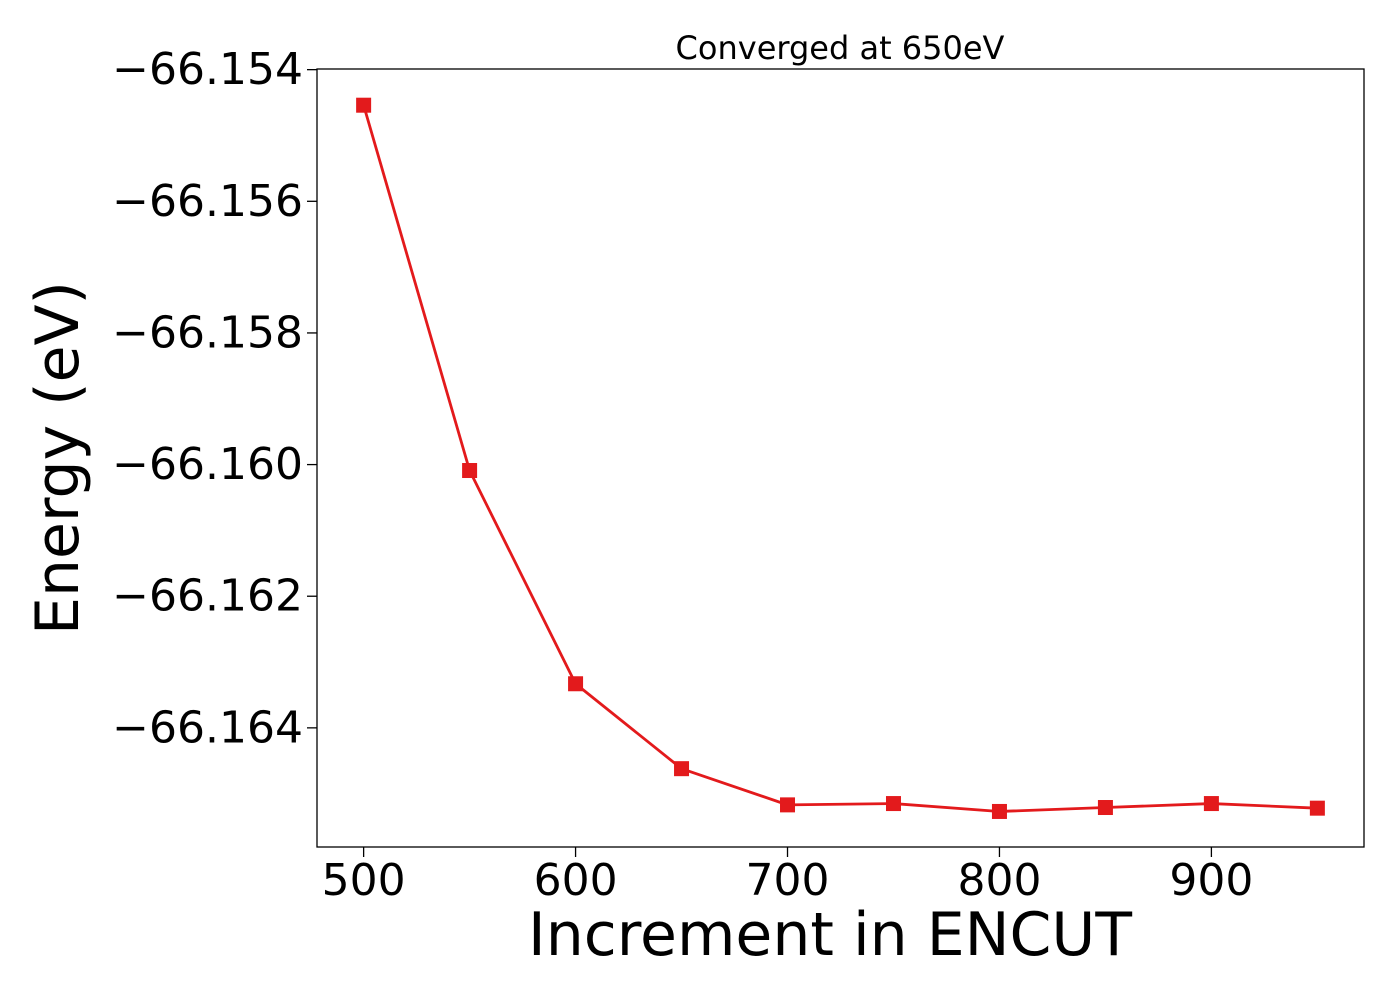 This screenshot has width=1400, height=1004. What do you see at coordinates (840, 48) in the screenshot?
I see `chart-title: Converged at 650eV` at bounding box center [840, 48].